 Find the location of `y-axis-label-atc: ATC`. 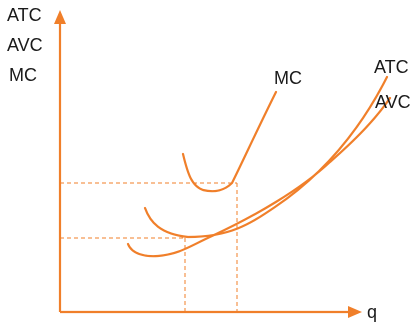

y-axis-label-atc: ATC is located at coordinates (24, 15).